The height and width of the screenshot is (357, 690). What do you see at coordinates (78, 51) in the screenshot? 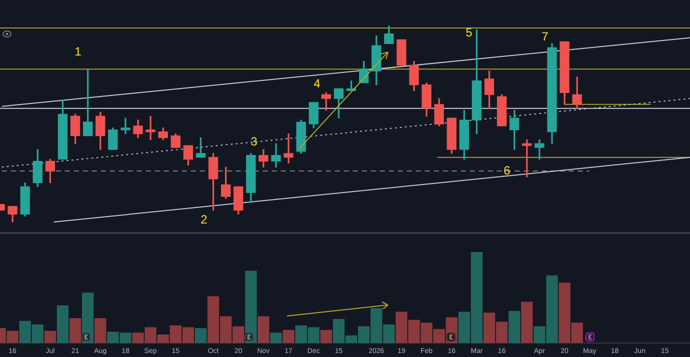
I see `annotation: 1` at bounding box center [78, 51].